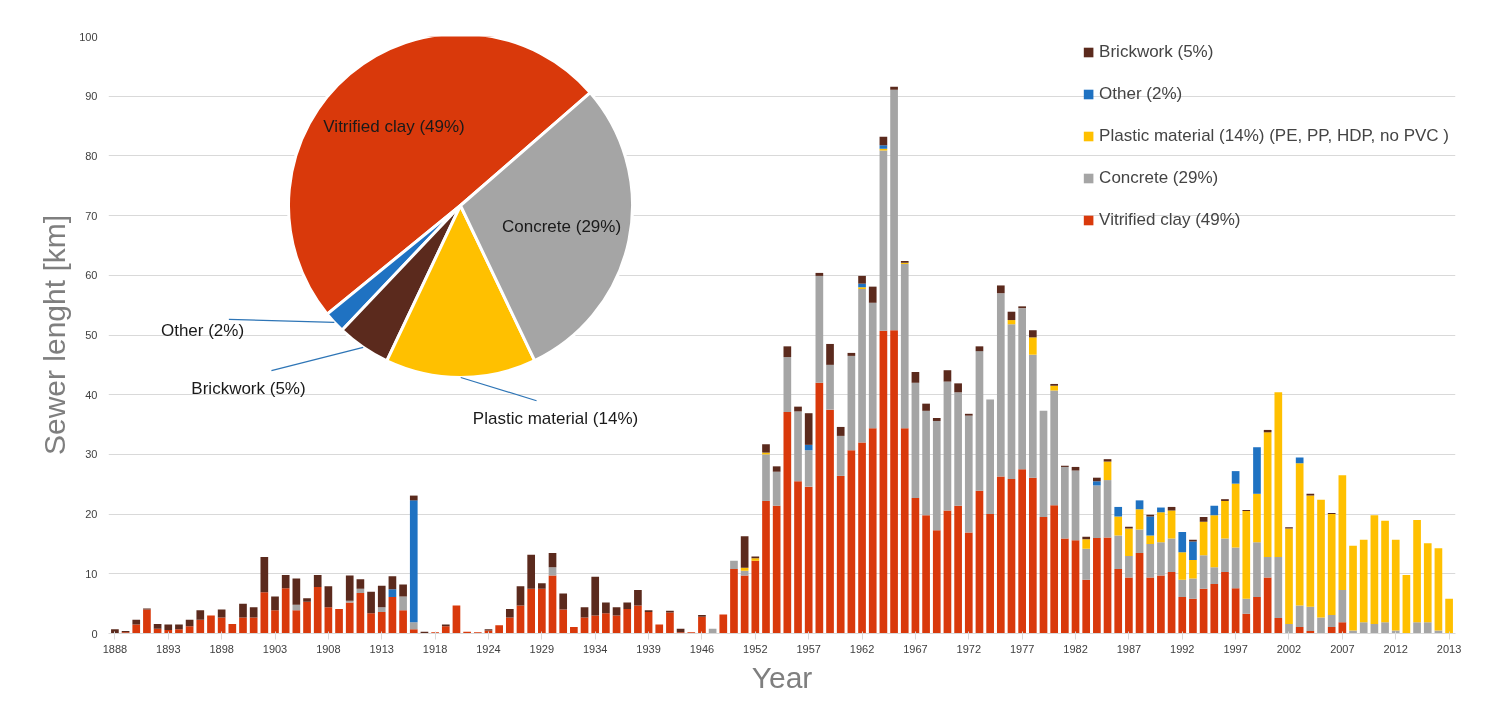 The image size is (1485, 714). What do you see at coordinates (1075, 648) in the screenshot?
I see `x-tick-label: 1982` at bounding box center [1075, 648].